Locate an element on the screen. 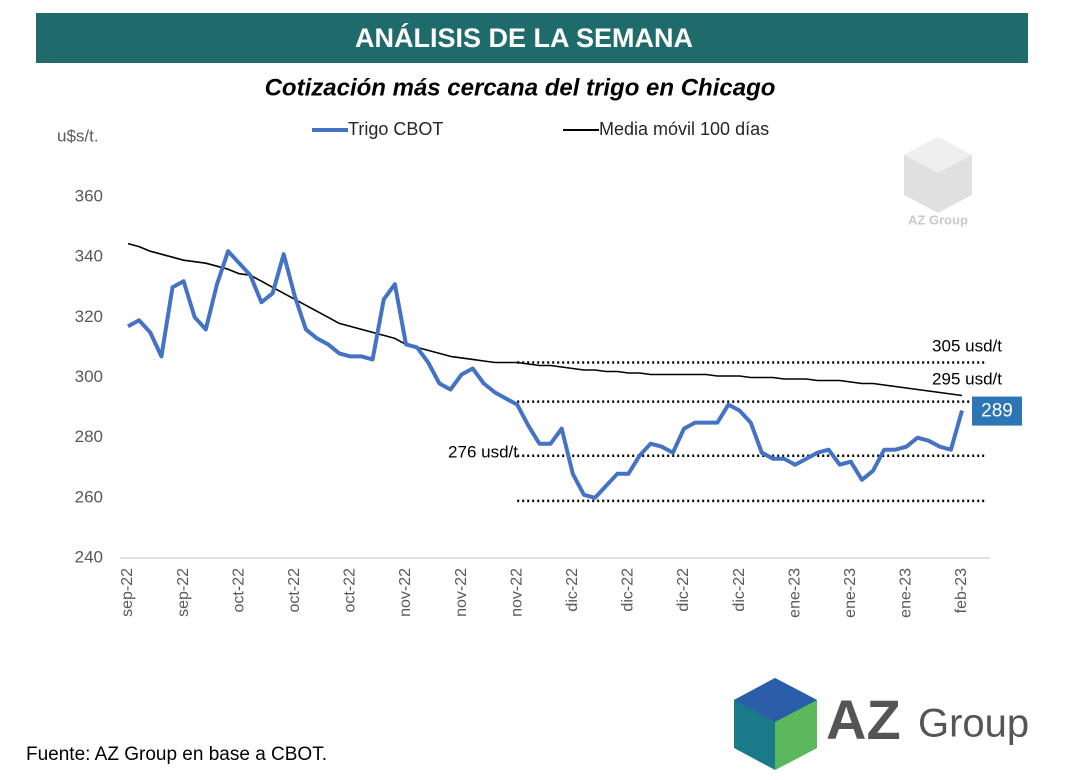 This screenshot has height=780, width=1069. y-tick-label: 260 is located at coordinates (89, 496).